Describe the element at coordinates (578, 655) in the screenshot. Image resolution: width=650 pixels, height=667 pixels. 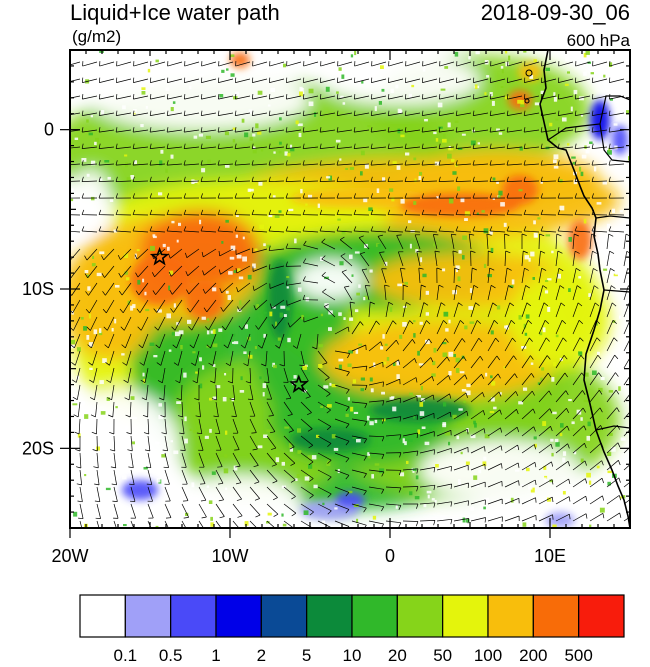
I see `colorbar-label: 500` at that location.